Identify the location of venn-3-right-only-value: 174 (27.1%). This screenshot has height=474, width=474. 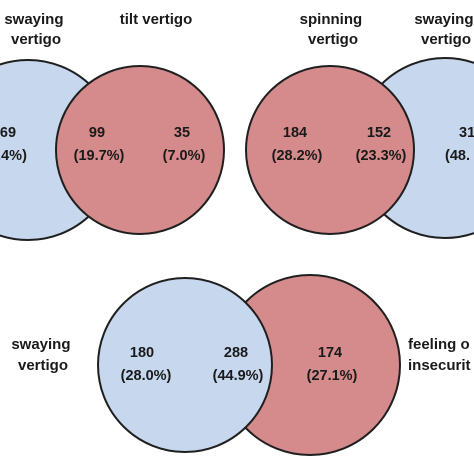
(332, 364).